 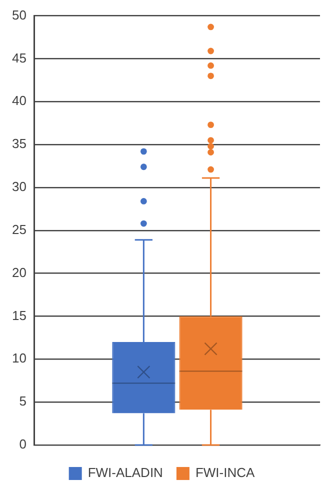 I want to click on y-tick-label: 30, so click(x=19, y=186).